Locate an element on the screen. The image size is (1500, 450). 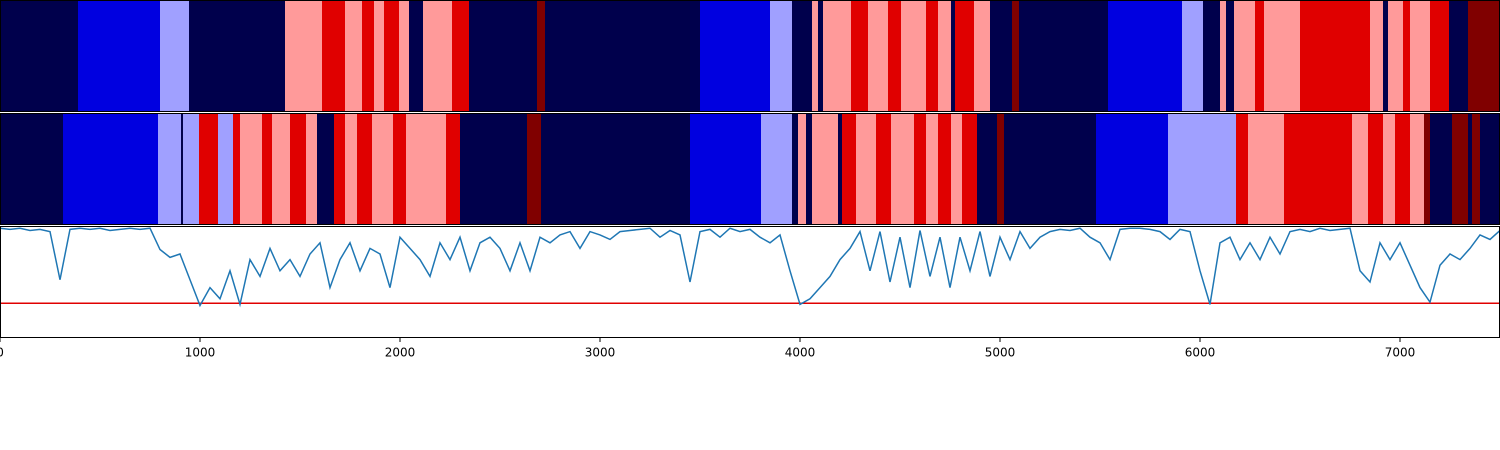
x-tick-label: 4000 is located at coordinates (800, 353).